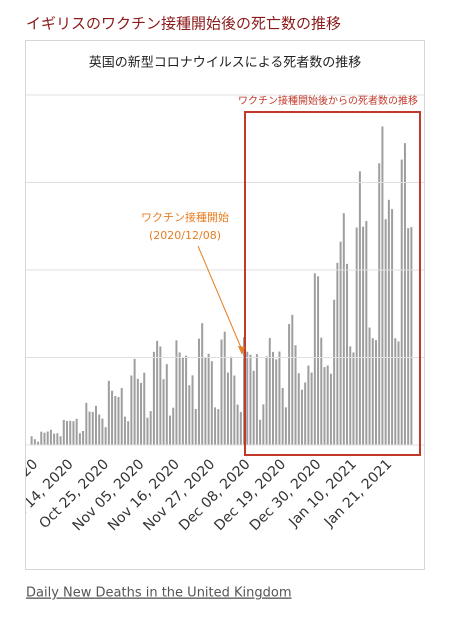 This screenshot has width=450, height=627. Describe the element at coordinates (183, 24) in the screenshot. I see `page-title: イギリスのワクチン接種開始後の死亡数の推移` at that location.